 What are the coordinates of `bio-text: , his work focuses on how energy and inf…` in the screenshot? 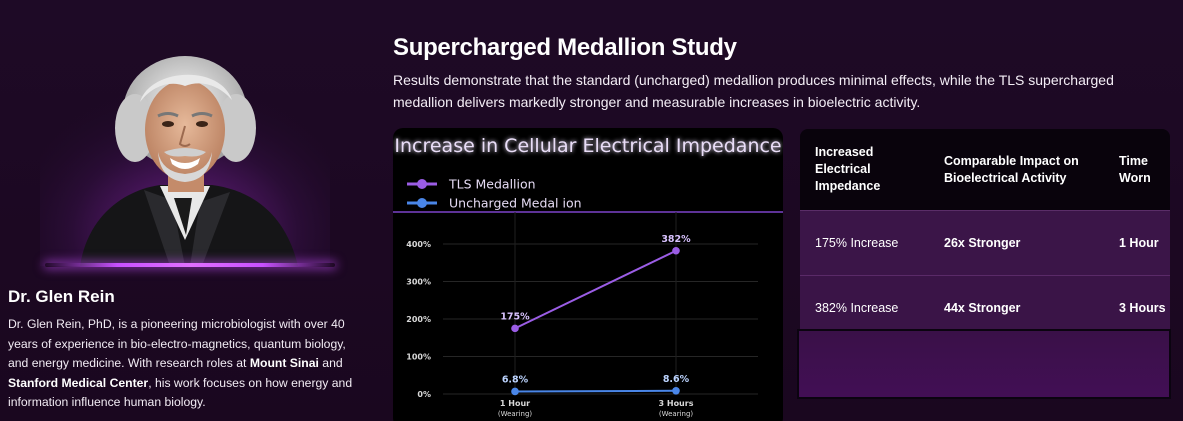 It's located at (180, 392).